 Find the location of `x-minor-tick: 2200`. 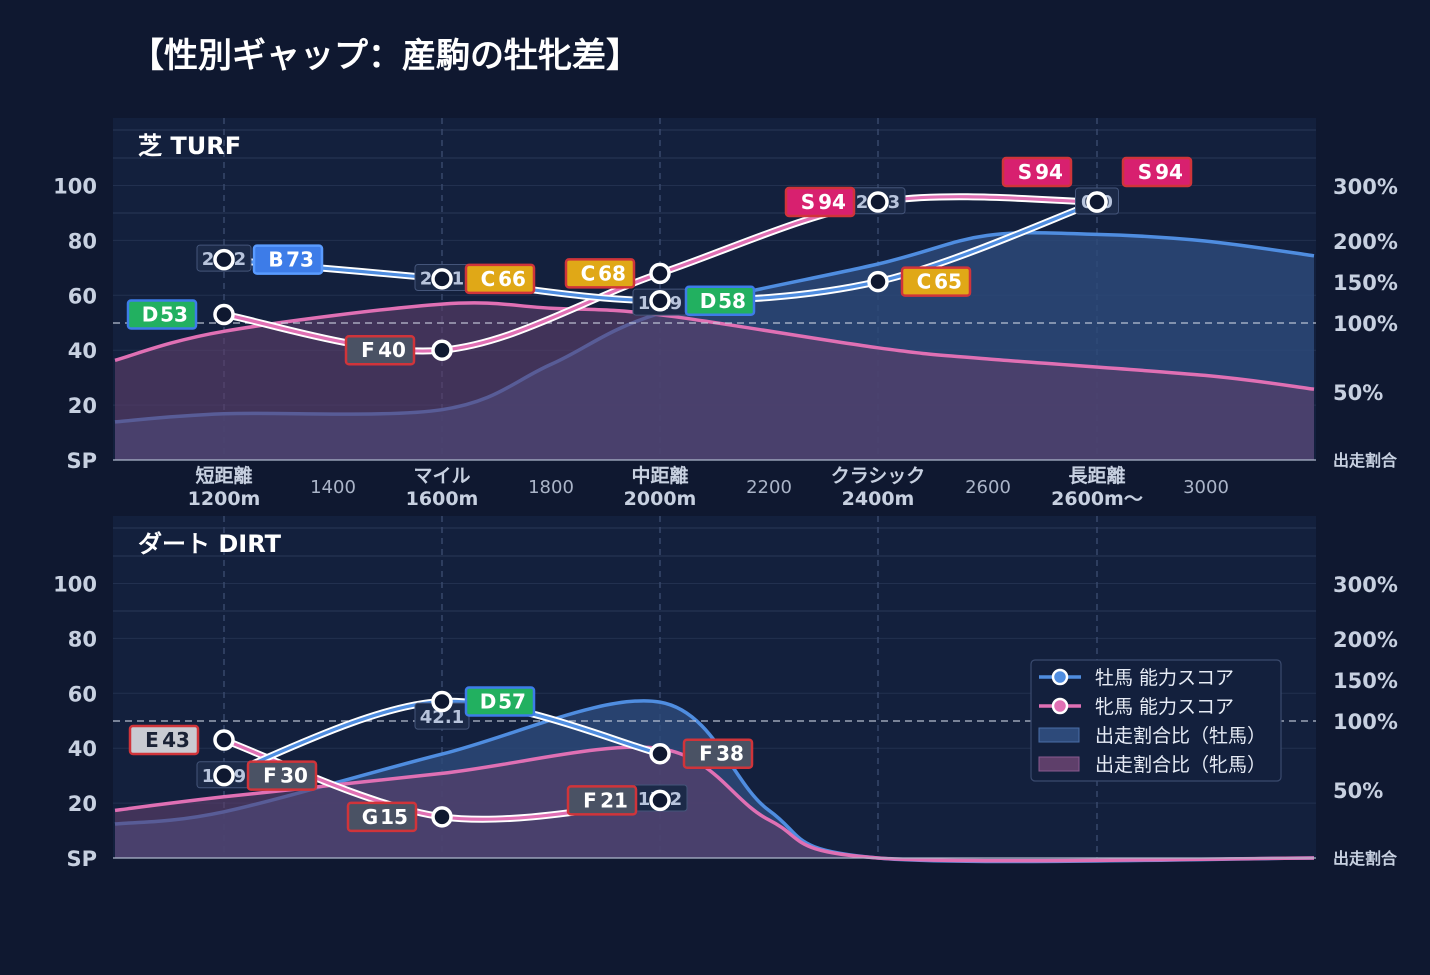

x-minor-tick: 2200 is located at coordinates (769, 487).